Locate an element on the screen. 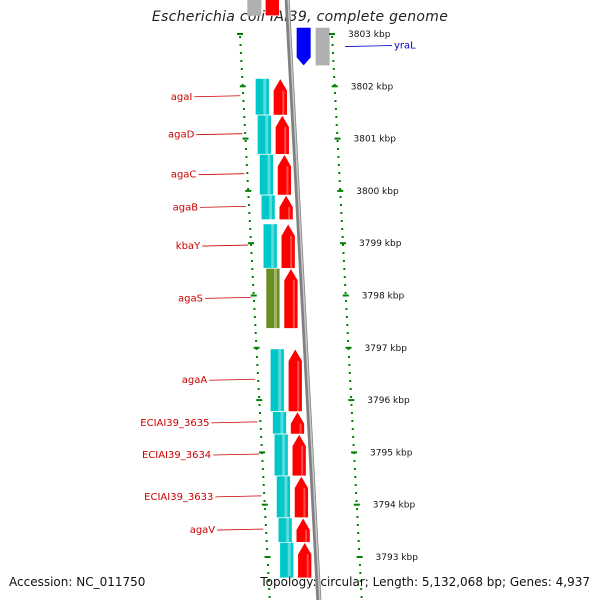  gene-label: agaB is located at coordinates (186, 207).